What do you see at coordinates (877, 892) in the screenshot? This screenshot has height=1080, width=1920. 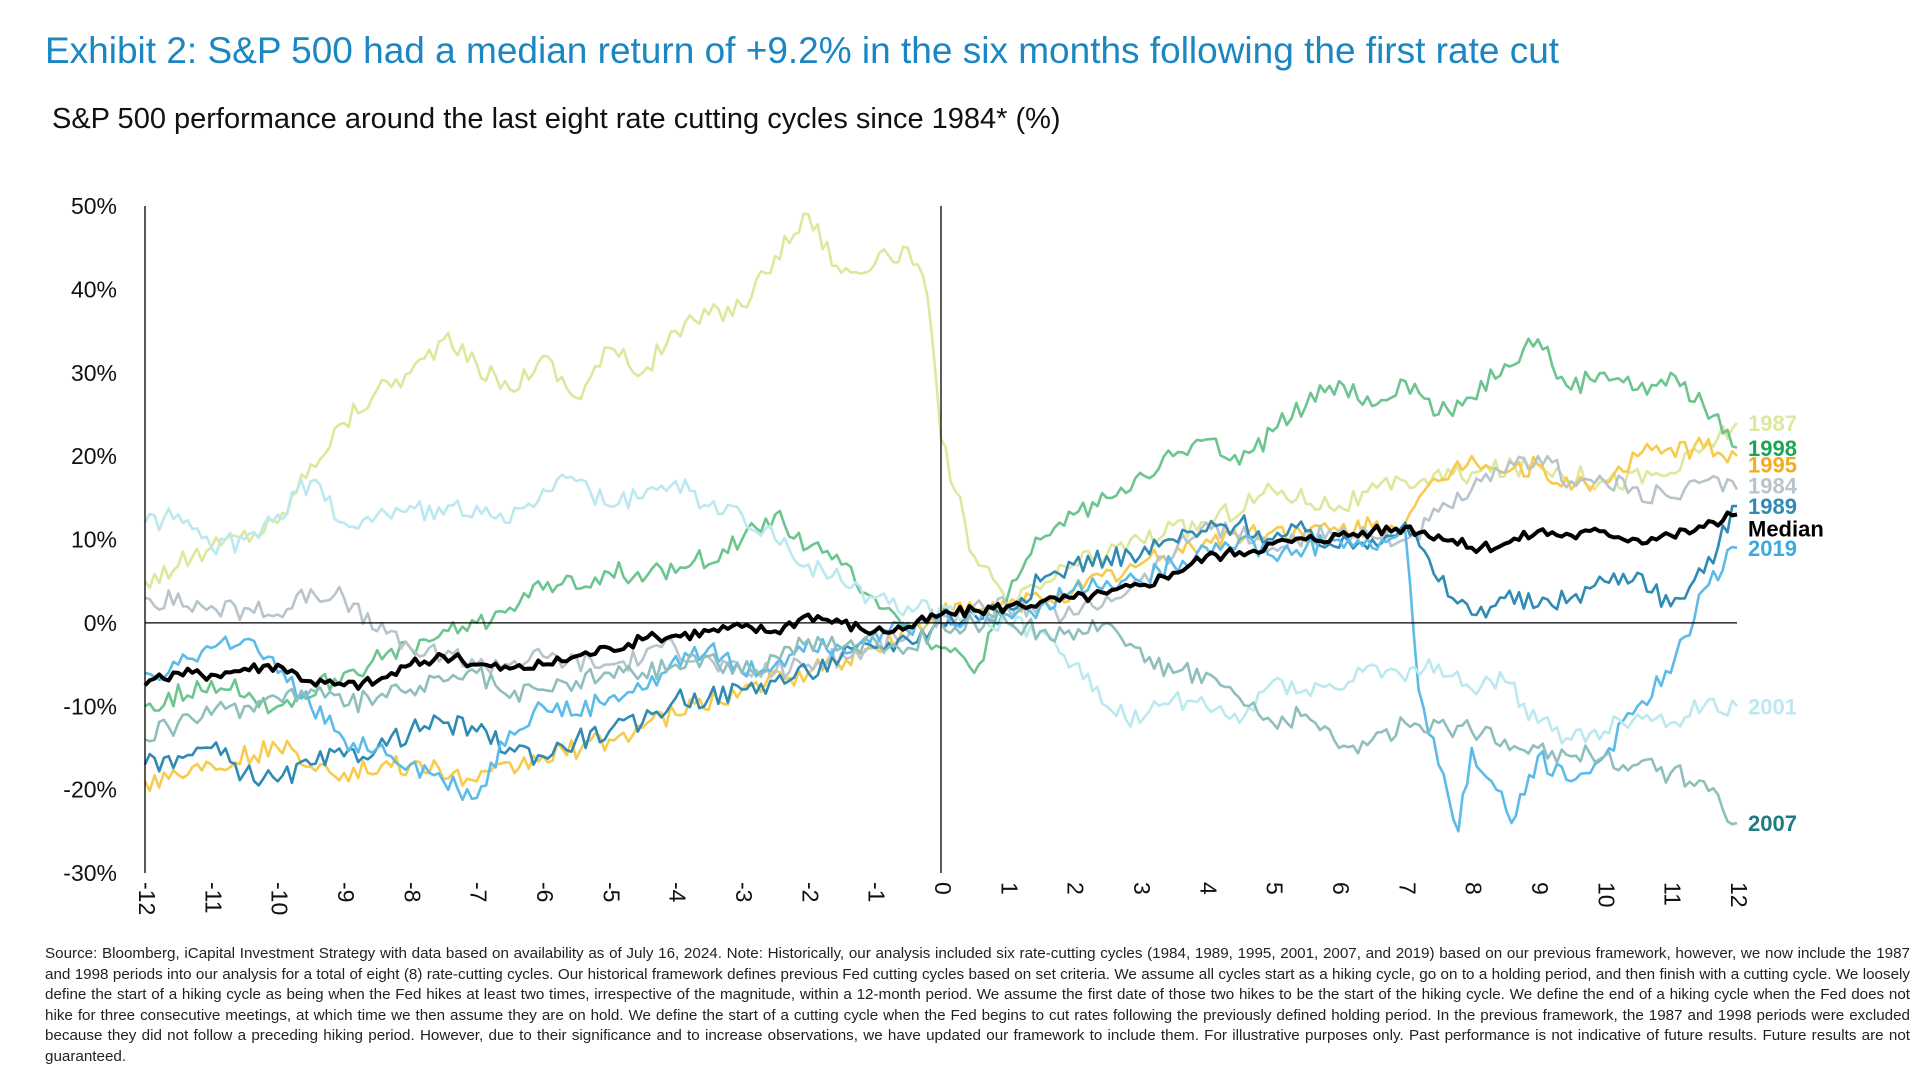 I see `x-tick-label: -1` at bounding box center [877, 892].